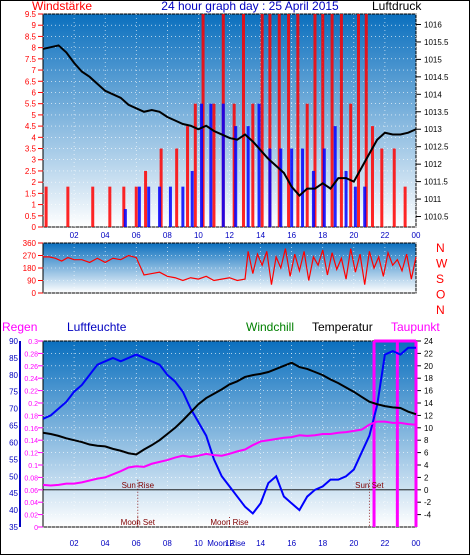 This screenshot has width=470, height=560. Describe the element at coordinates (229, 235) in the screenshot. I see `x-tick-label: 12` at that location.